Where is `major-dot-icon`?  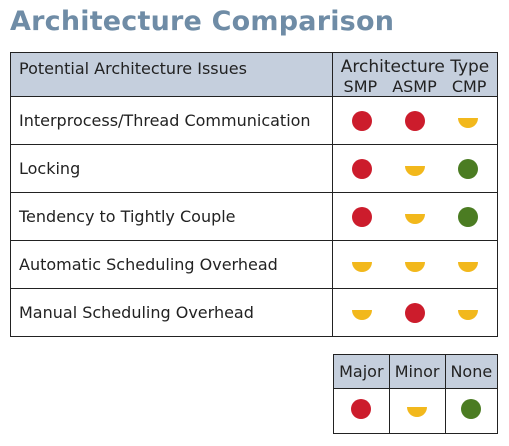
major-dot-icon is located at coordinates (361, 409).